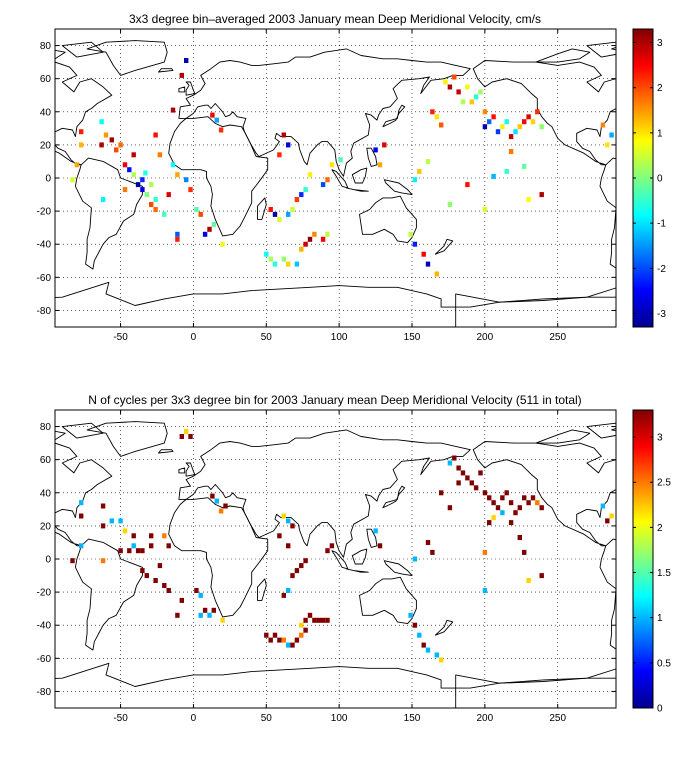 The image size is (696, 760). What do you see at coordinates (485, 337) in the screenshot?
I see `x-tick-label: 200` at bounding box center [485, 337].